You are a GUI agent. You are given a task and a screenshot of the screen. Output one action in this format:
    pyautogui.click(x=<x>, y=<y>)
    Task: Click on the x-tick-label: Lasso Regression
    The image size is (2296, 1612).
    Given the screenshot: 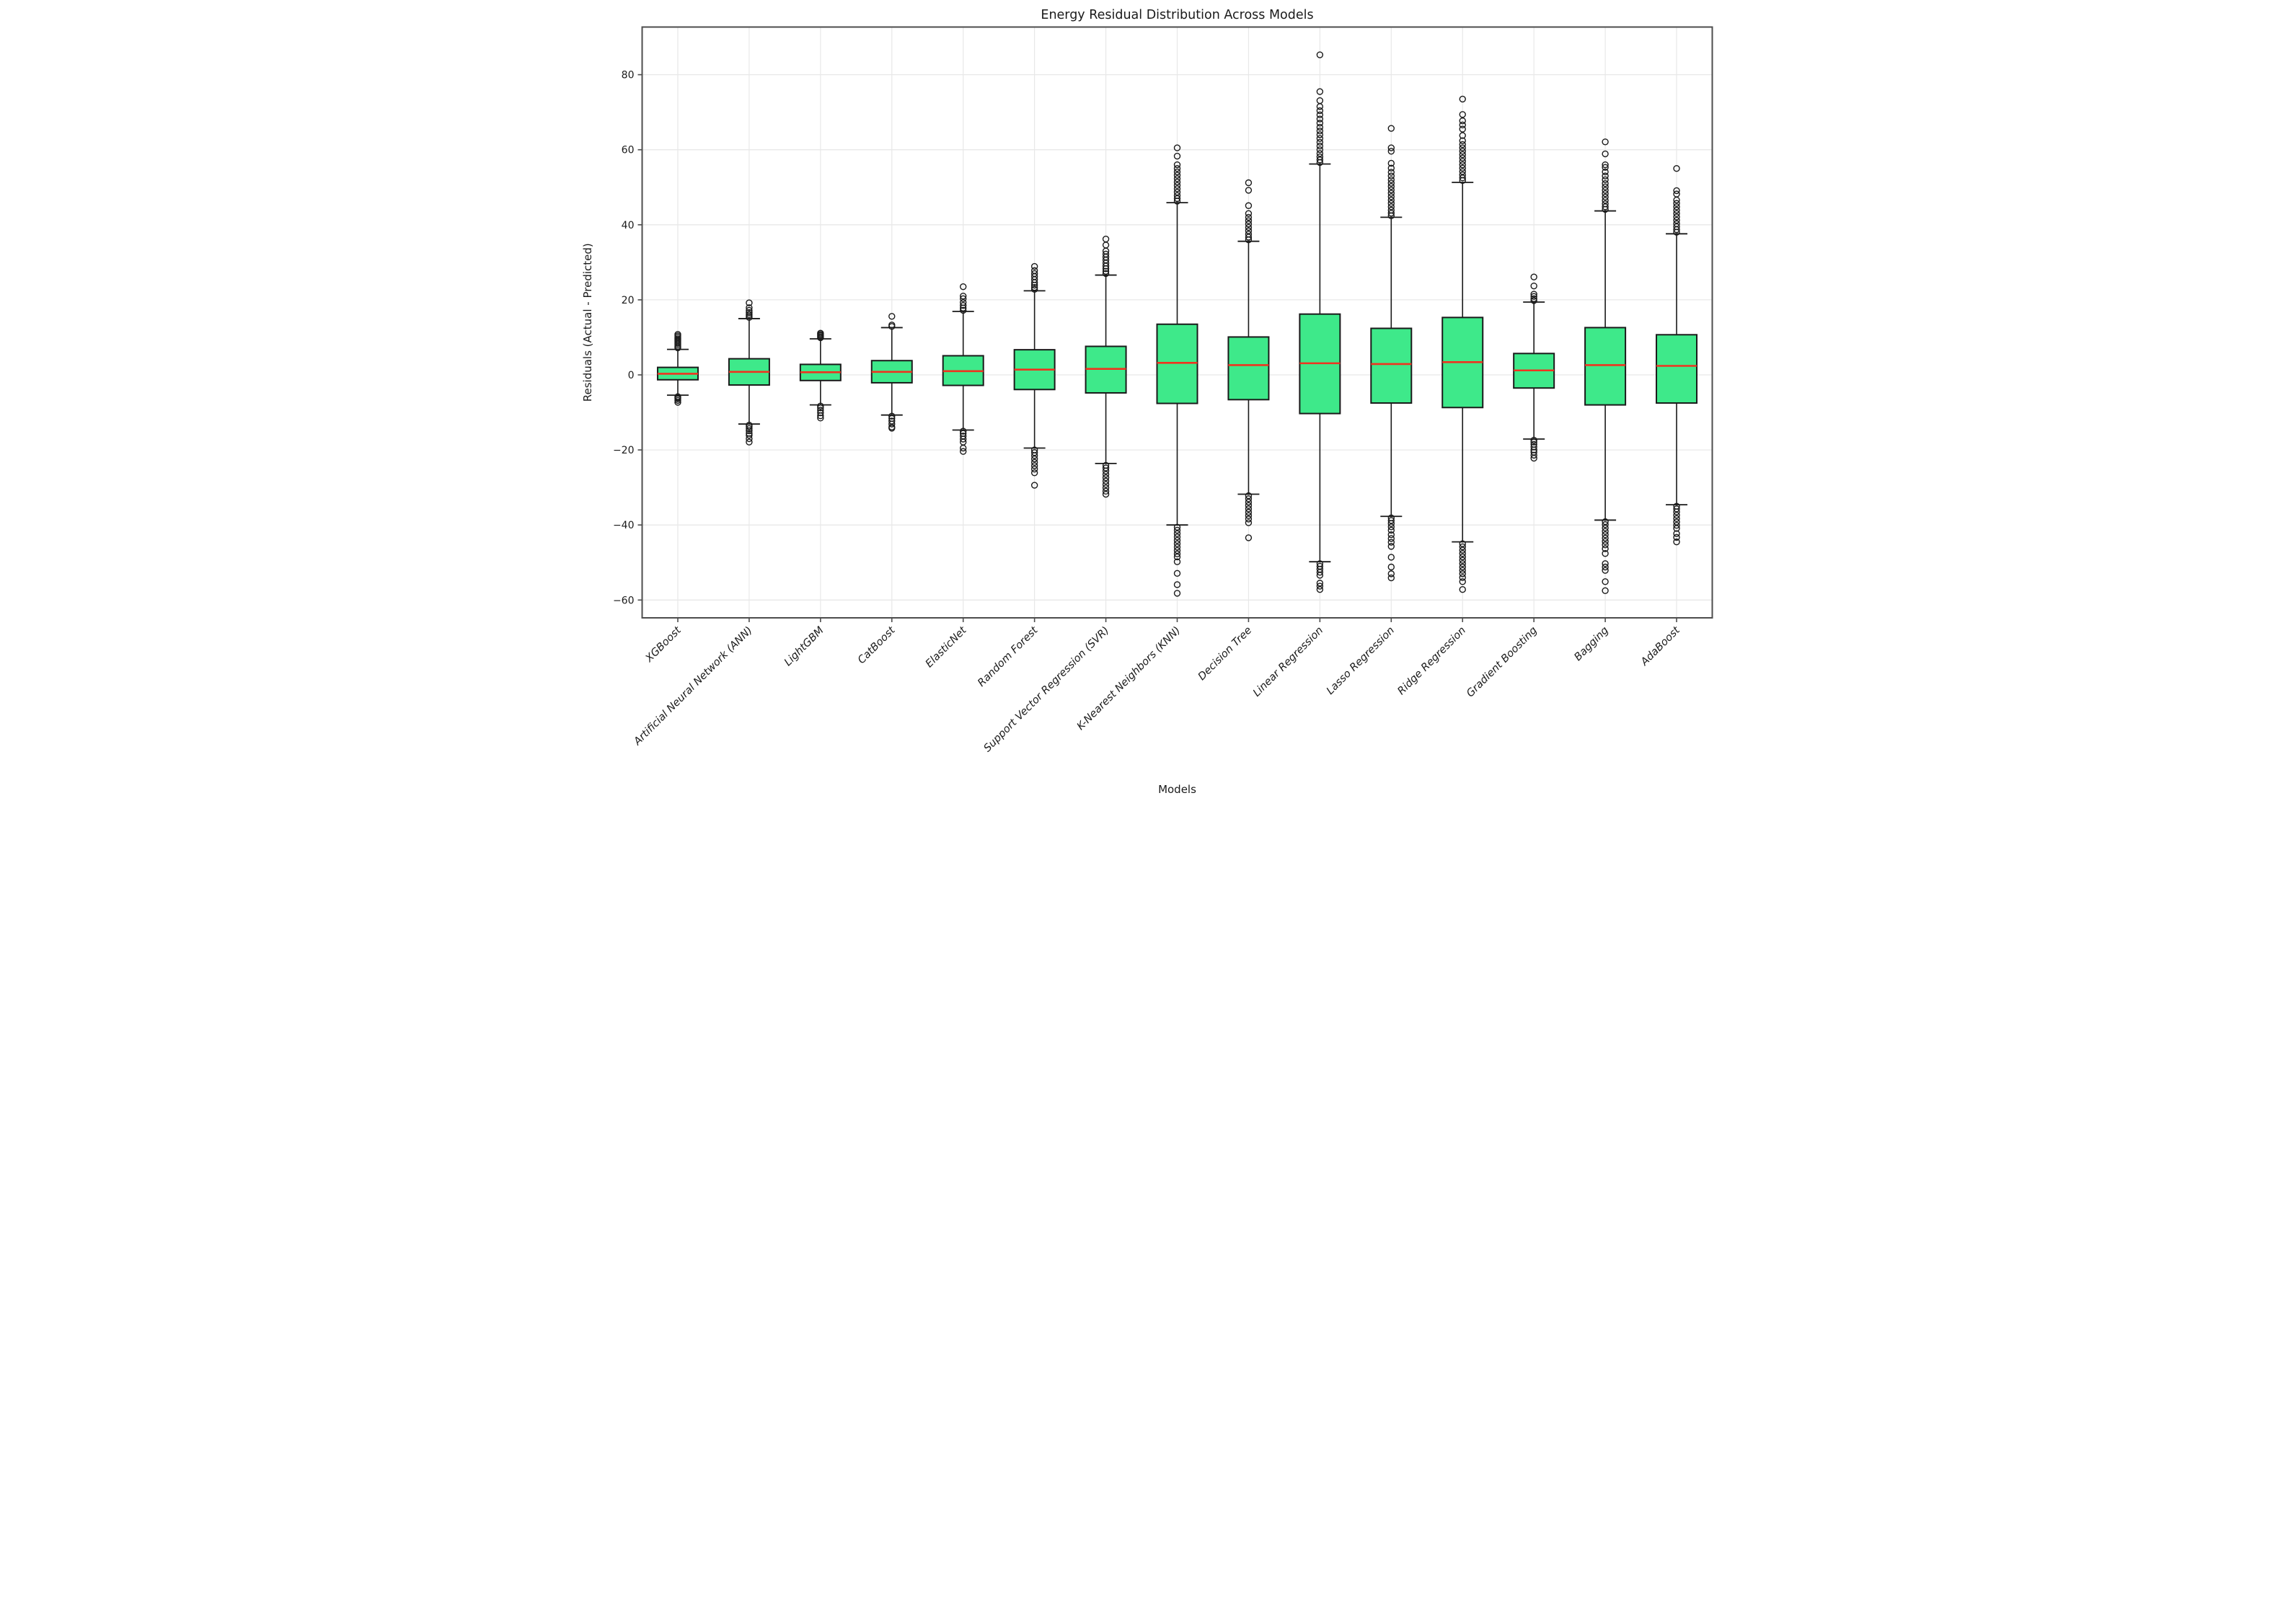 What is the action you would take?
    pyautogui.click(x=1361, y=661)
    